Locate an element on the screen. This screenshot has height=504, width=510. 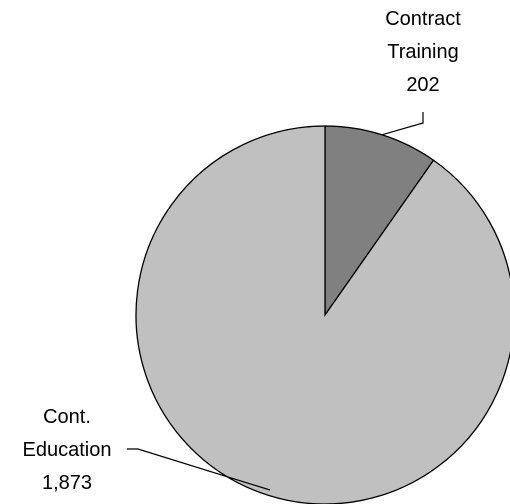
pie-slice-contract-training is located at coordinates (379, 221).